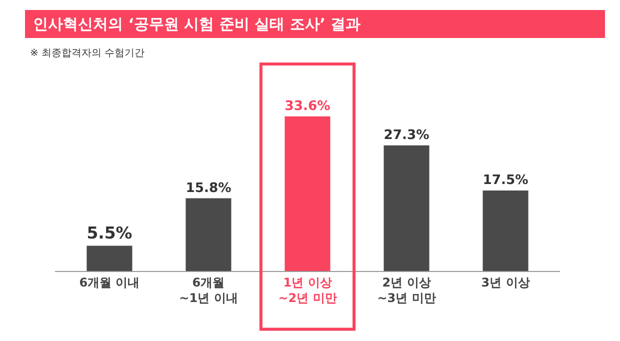 Image resolution: width=620 pixels, height=341 pixels. What do you see at coordinates (87, 53) in the screenshot?
I see `chart-subtitle: ※ 최종합격자의 수험기간` at bounding box center [87, 53].